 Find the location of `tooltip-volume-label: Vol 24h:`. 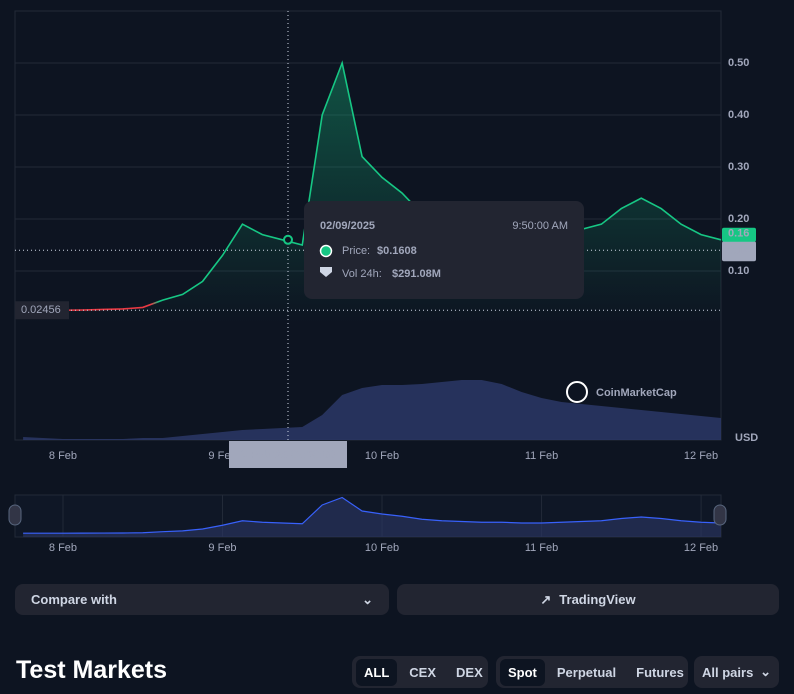

tooltip-volume-label: Vol 24h: is located at coordinates (362, 274).